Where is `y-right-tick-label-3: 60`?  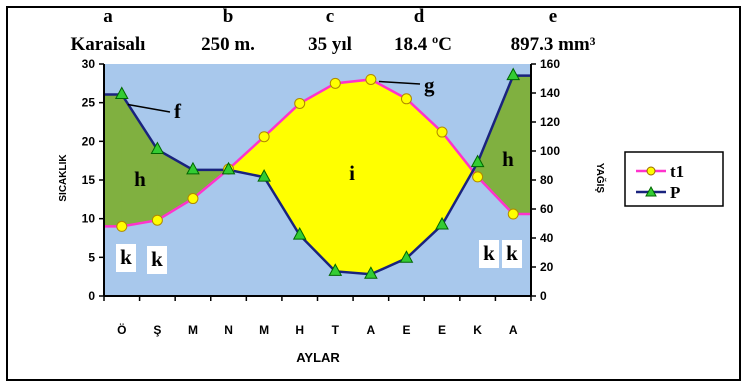
y-right-tick-label-3: 60 is located at coordinates (547, 209).